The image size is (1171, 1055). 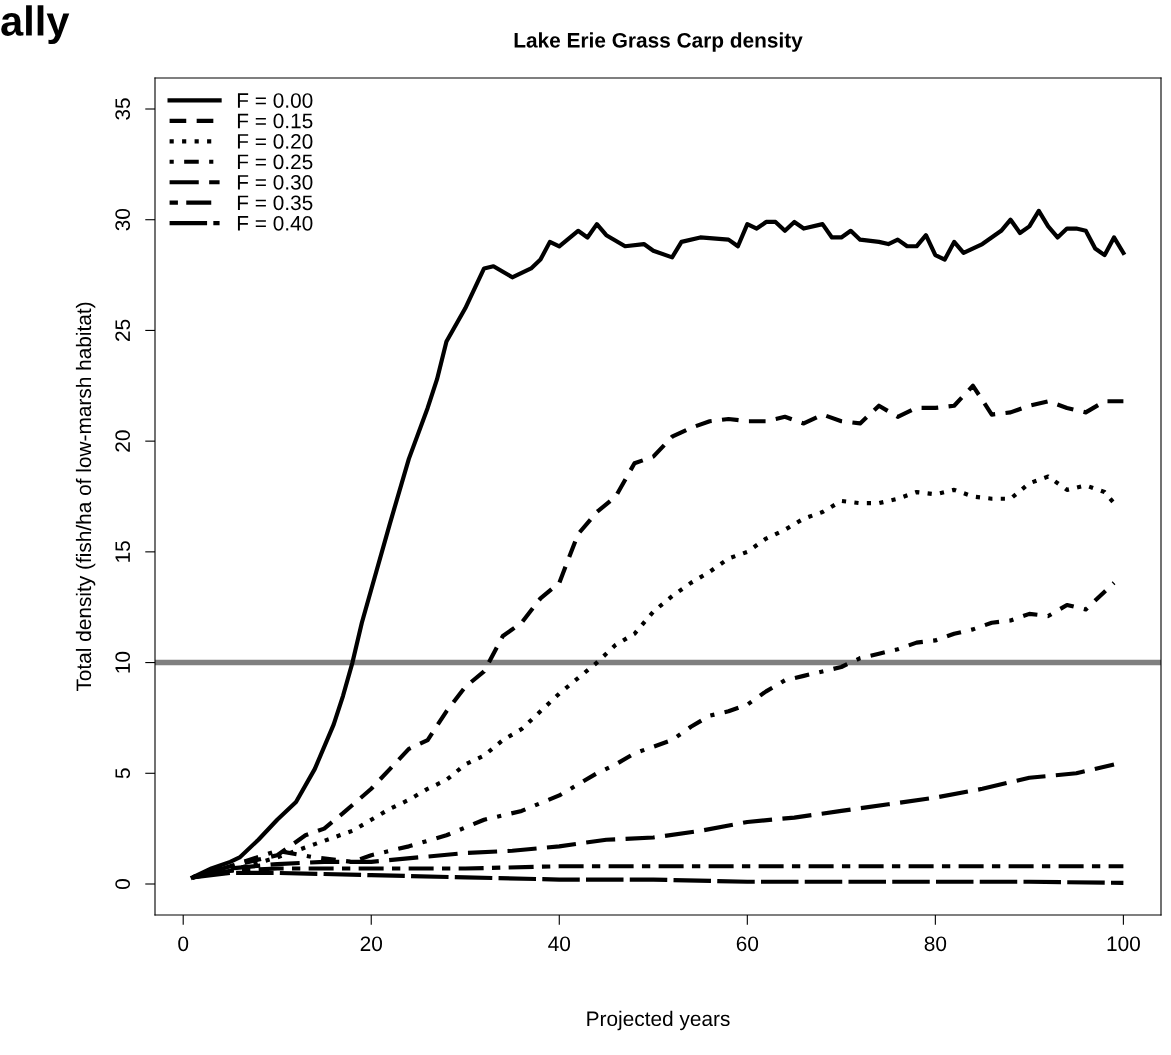 What do you see at coordinates (123, 884) in the screenshot?
I see `y-tick-label: 0` at bounding box center [123, 884].